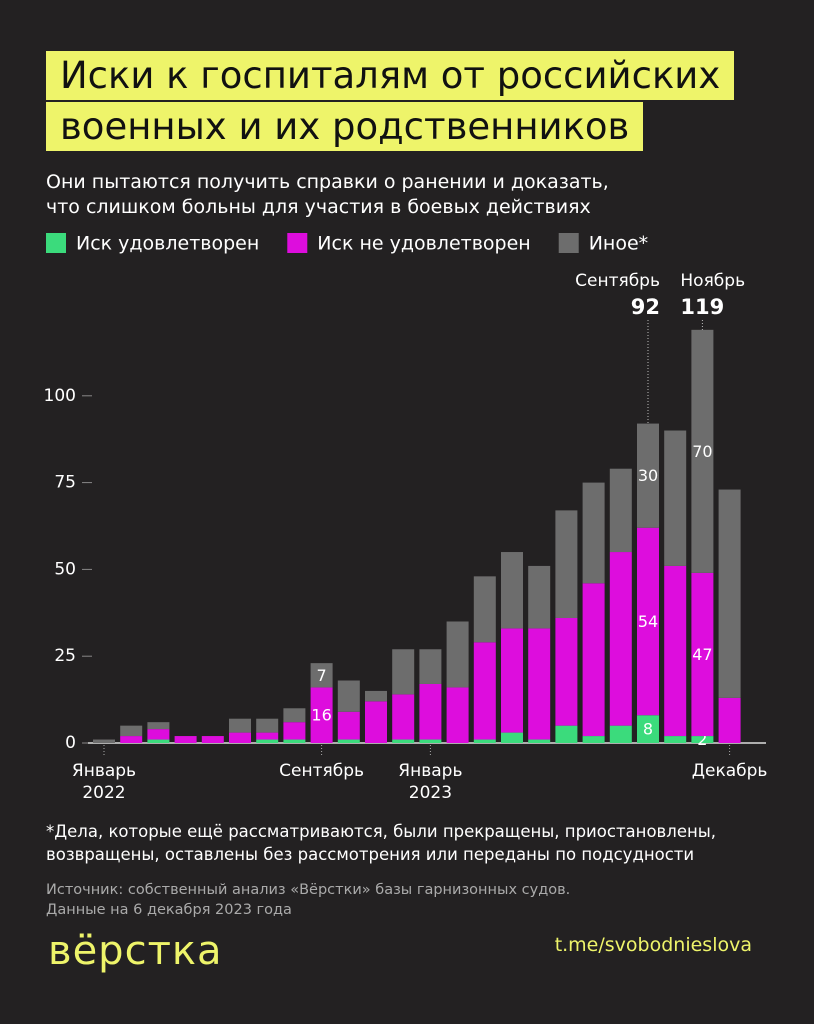  What do you see at coordinates (617, 281) in the screenshot?
I see `annotation-label: Сентябрь` at bounding box center [617, 281].